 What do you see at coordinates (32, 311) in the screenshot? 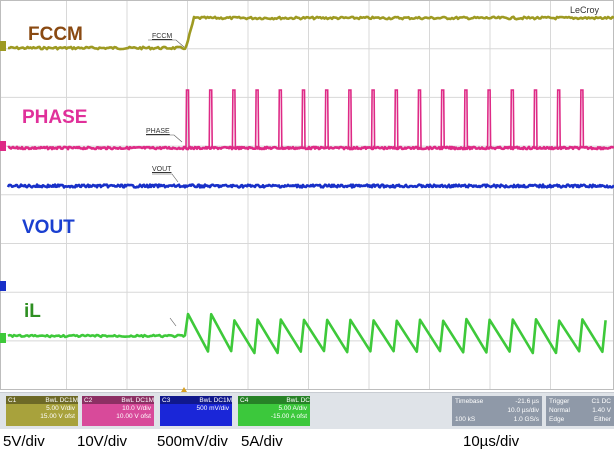
I see `il-label: iL` at bounding box center [32, 311].